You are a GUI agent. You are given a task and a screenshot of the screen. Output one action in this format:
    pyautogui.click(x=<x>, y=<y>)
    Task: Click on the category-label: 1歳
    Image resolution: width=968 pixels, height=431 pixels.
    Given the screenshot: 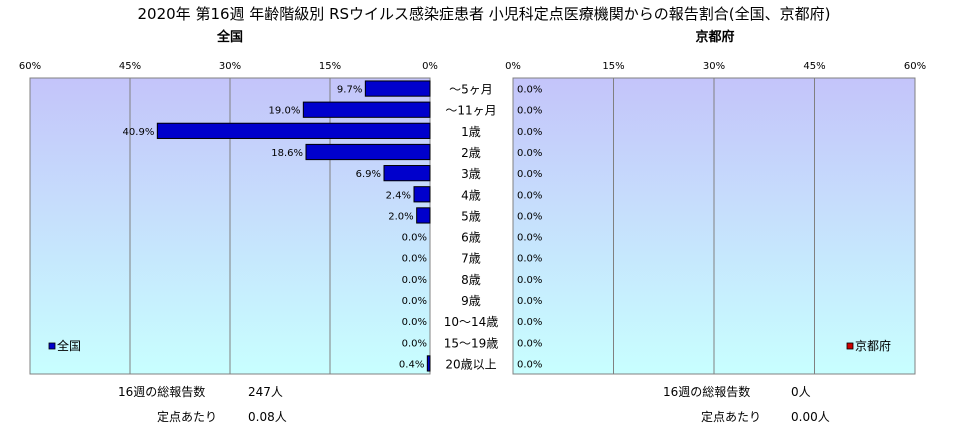 What is the action you would take?
    pyautogui.click(x=471, y=132)
    